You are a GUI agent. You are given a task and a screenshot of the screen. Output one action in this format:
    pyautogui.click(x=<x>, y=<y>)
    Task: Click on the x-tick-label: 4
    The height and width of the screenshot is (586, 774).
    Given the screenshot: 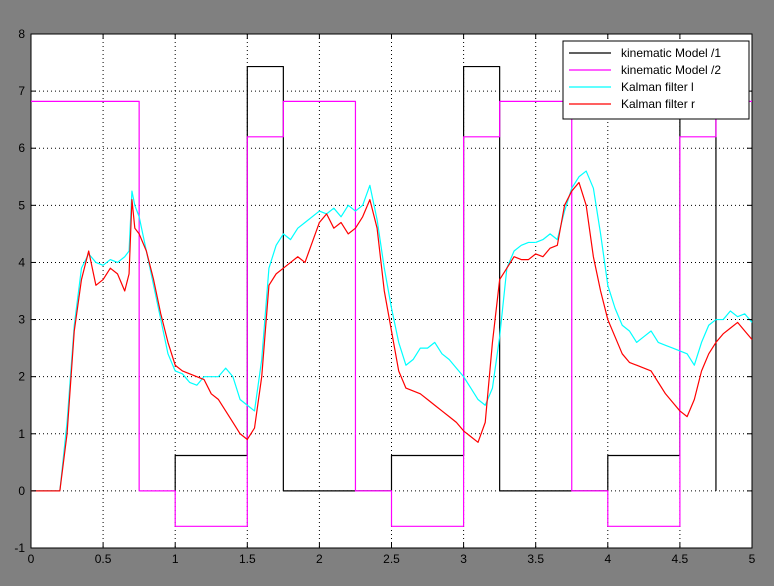 What is the action you would take?
    pyautogui.click(x=607, y=559)
    